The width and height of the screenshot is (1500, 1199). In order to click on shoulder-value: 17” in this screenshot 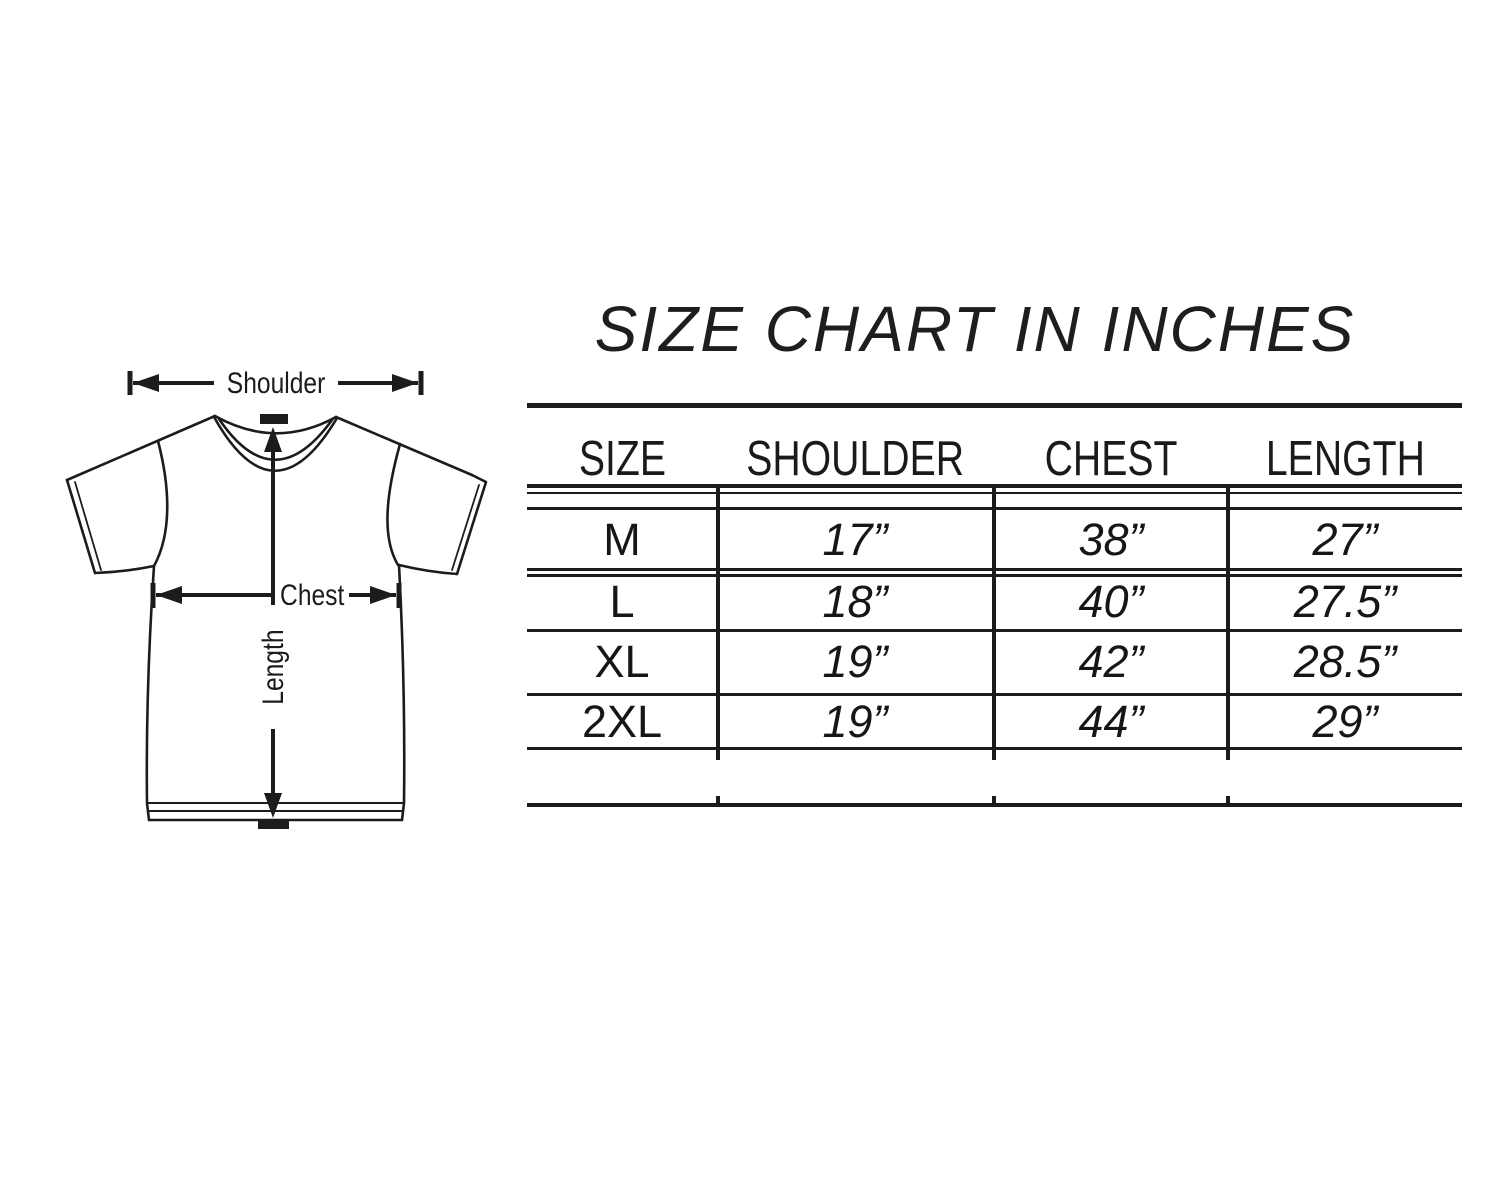, I will do `click(855, 539)`.